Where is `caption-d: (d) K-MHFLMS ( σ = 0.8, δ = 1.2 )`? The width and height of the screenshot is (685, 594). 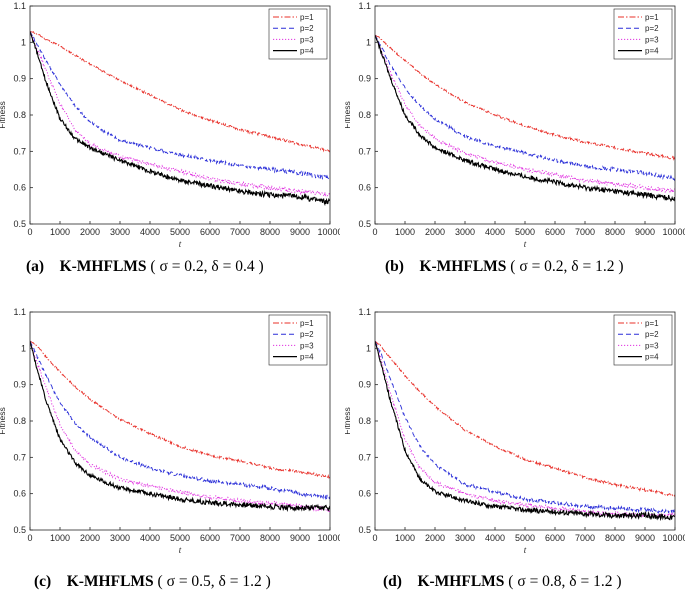 caption-d: (d) K-MHFLMS ( σ = 0.8, δ = 1.2 ) is located at coordinates (502, 582).